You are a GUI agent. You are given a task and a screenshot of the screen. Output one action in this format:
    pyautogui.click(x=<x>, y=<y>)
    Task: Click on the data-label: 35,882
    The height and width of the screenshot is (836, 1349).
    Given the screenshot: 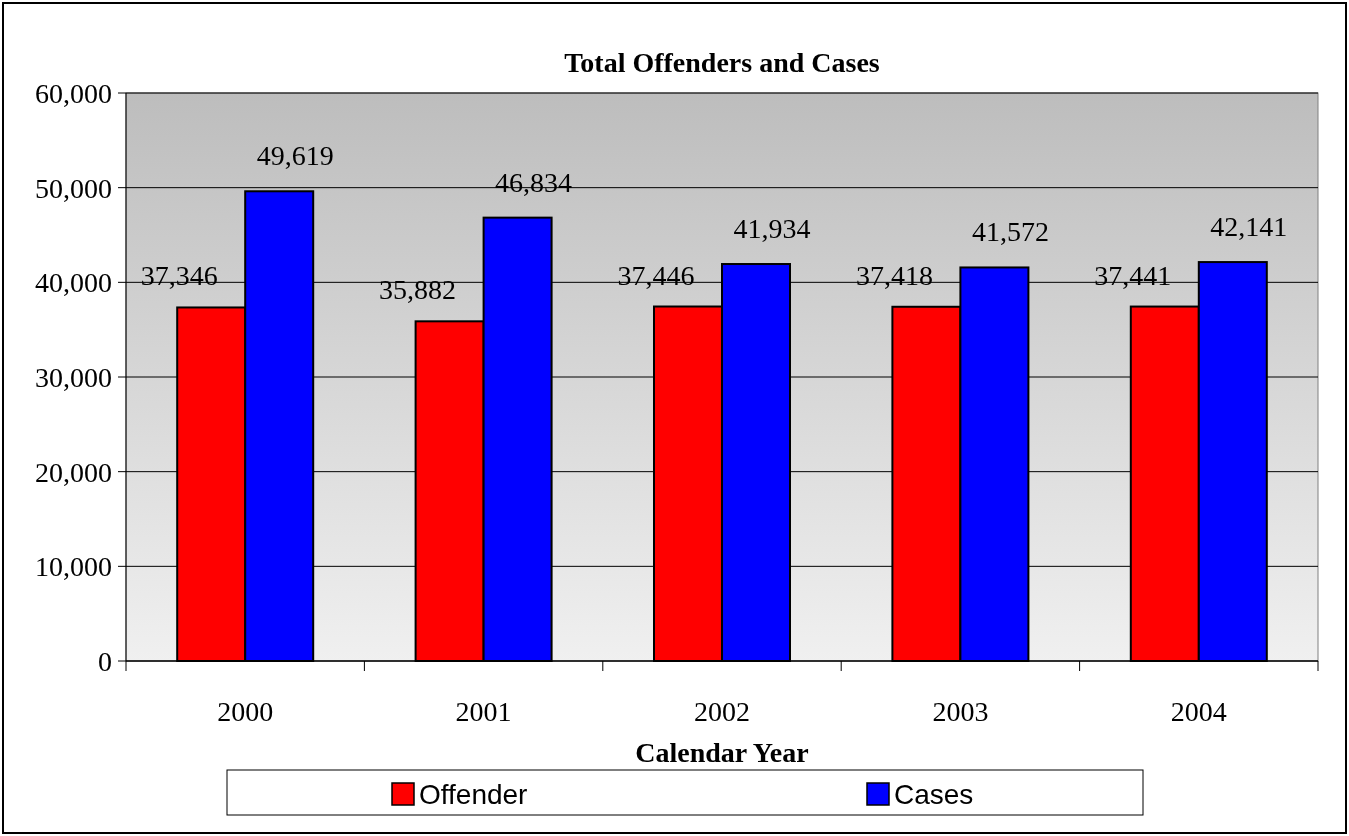 What is the action you would take?
    pyautogui.click(x=418, y=290)
    